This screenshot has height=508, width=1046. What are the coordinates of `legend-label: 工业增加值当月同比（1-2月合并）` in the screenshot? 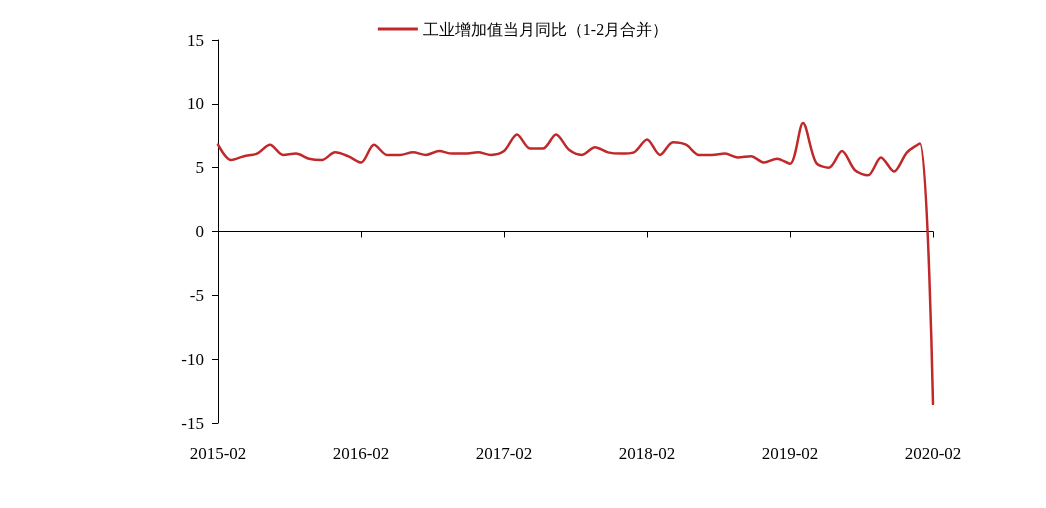 It's located at (545, 29).